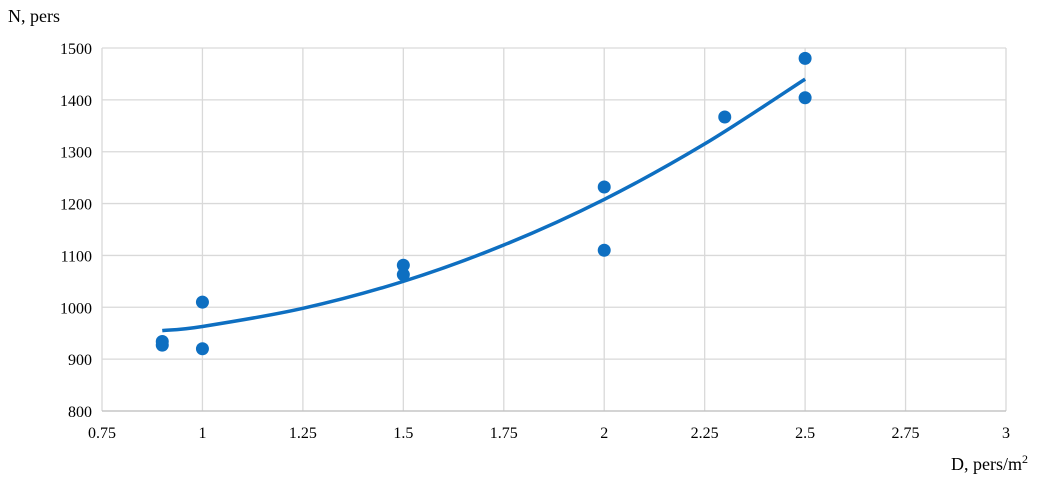  What do you see at coordinates (403, 433) in the screenshot?
I see `x-tick-label: 1.5` at bounding box center [403, 433].